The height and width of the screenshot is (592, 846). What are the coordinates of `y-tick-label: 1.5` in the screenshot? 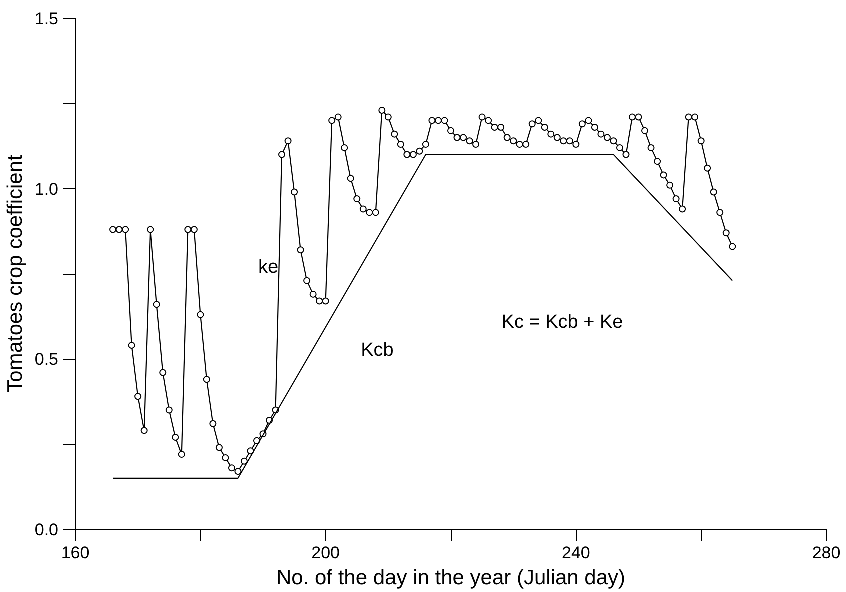 It's located at (46, 19).